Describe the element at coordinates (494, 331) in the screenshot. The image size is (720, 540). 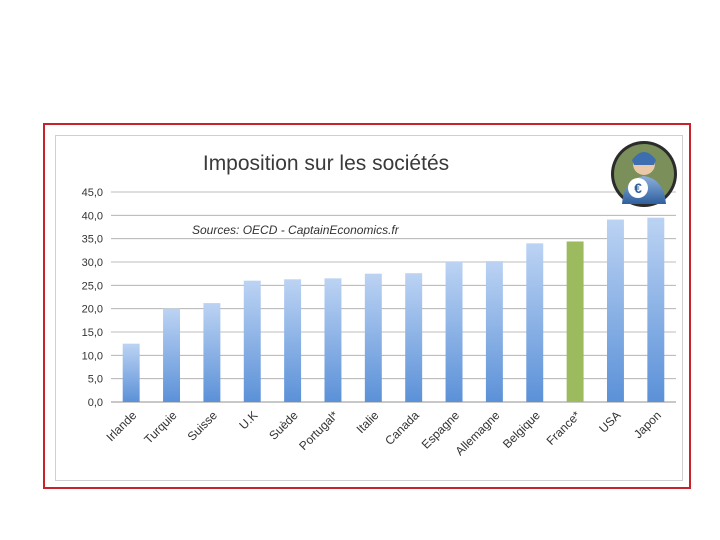
I see `bar-allemagne` at that location.